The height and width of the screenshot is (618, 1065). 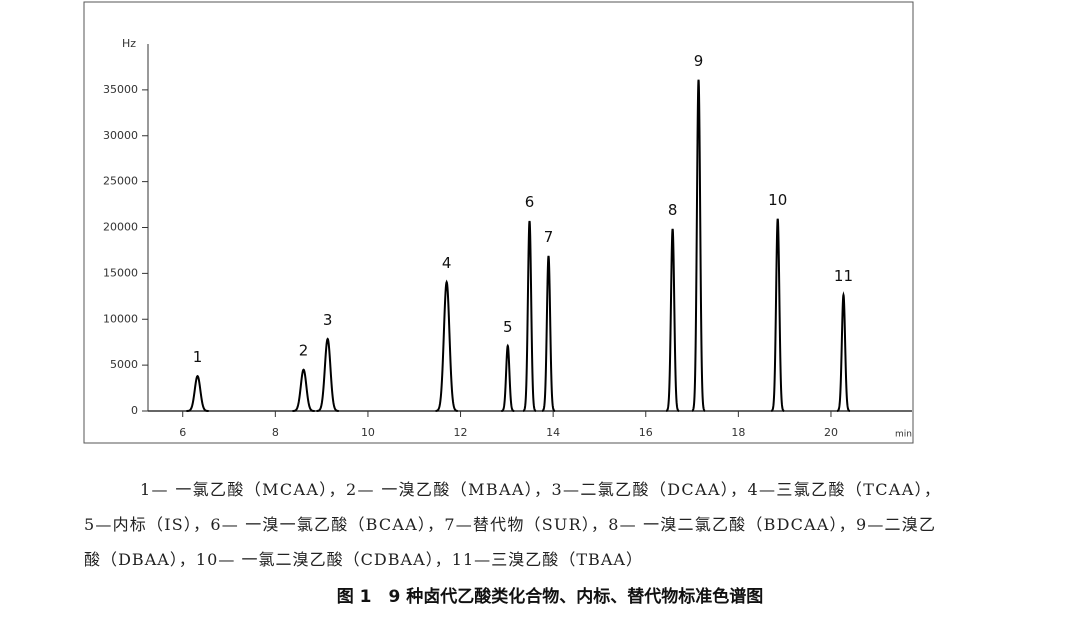 I want to click on y-axis-label: Hz, so click(x=129, y=43).